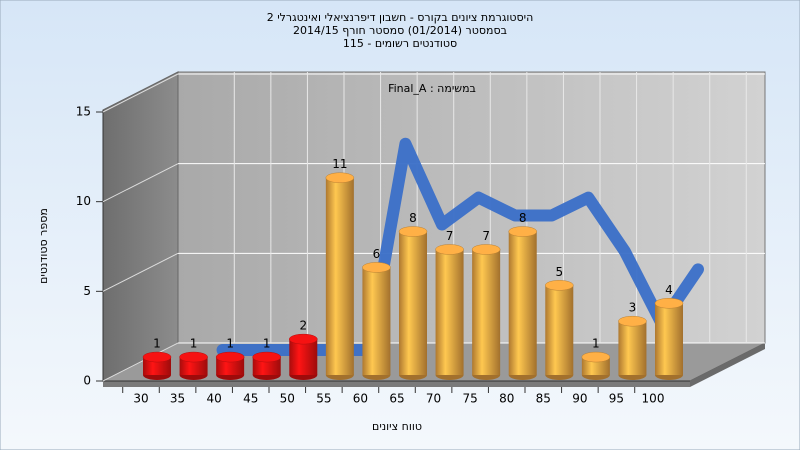  I want to click on x-tick-label: 35, so click(177, 399).